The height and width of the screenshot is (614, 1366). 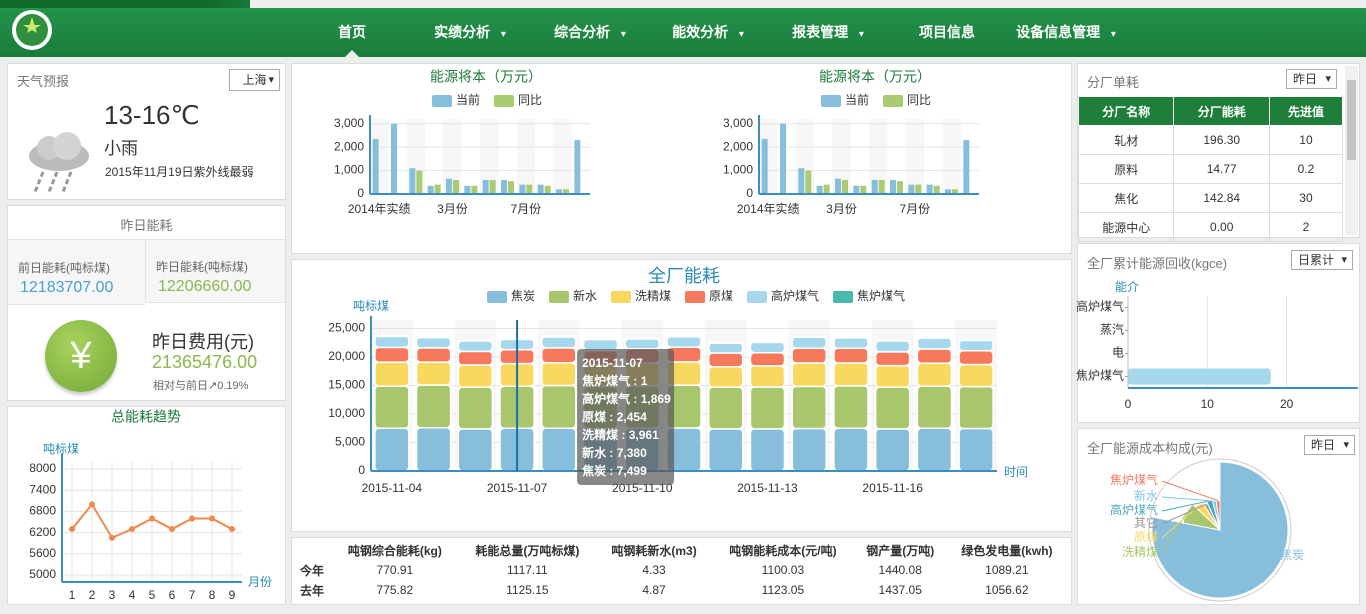 I want to click on nav-item: 实绩分析, so click(x=470, y=32).